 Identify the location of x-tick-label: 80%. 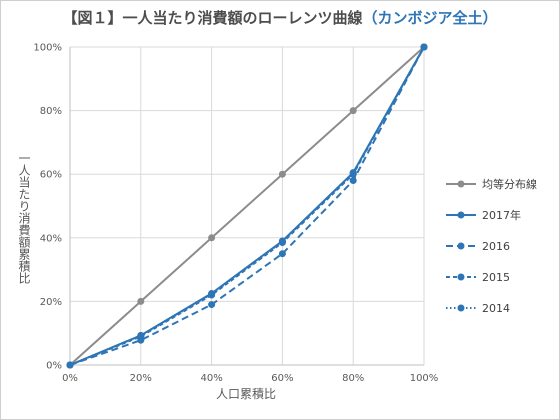
(353, 378).